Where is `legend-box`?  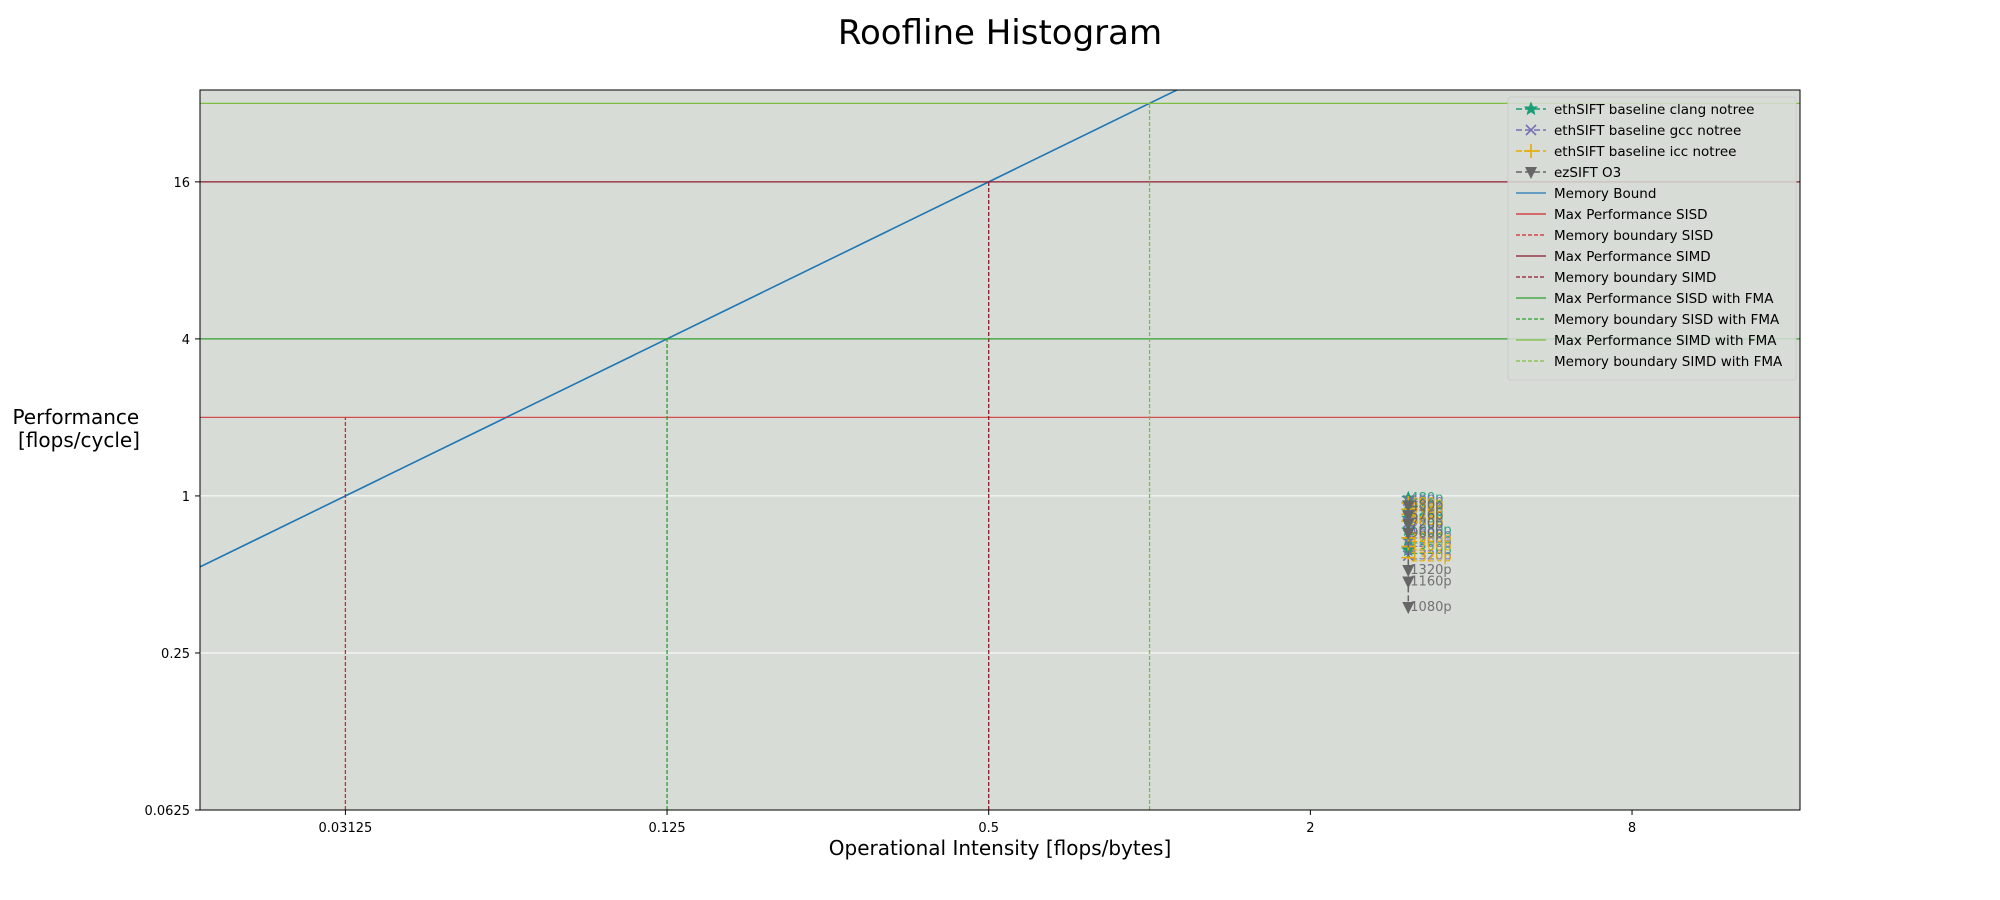
legend-box is located at coordinates (1652, 238).